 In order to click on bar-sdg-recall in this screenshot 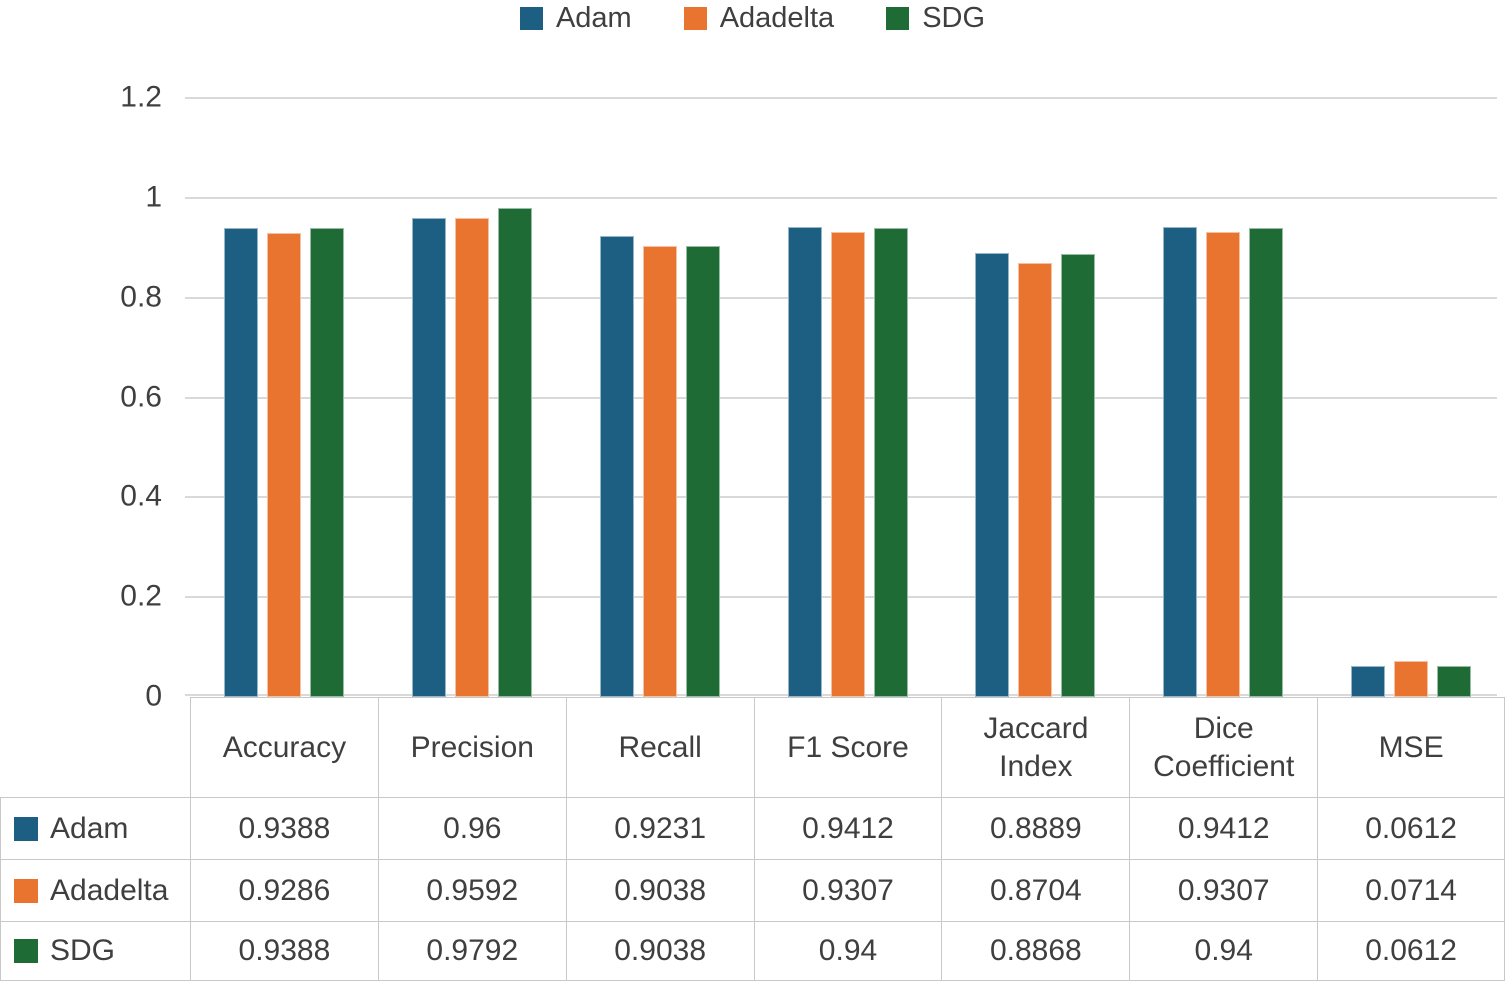, I will do `click(702, 471)`.